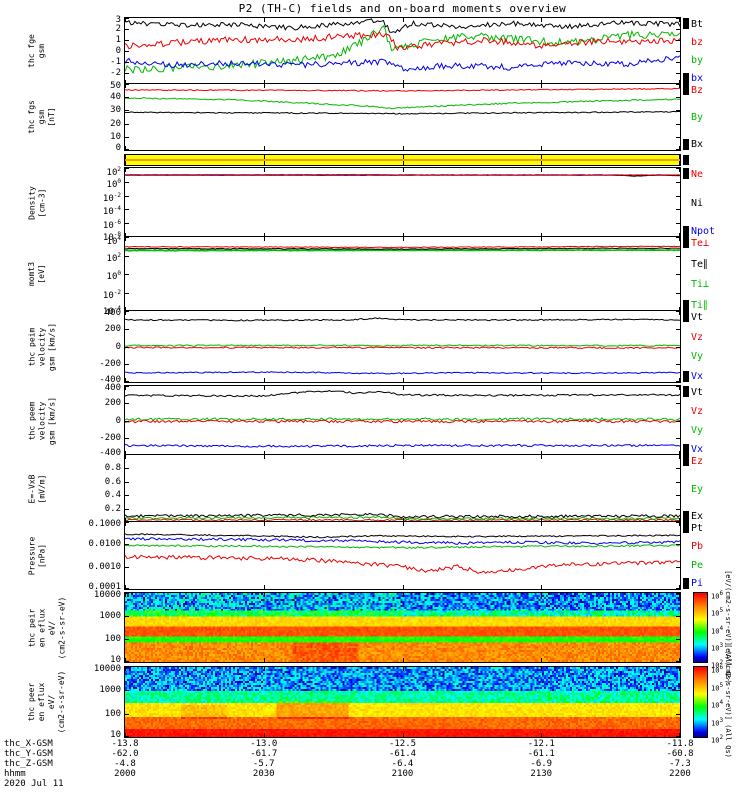 The height and width of the screenshot is (800, 750). I want to click on y-tick-label: 10⁰, so click(113, 183).